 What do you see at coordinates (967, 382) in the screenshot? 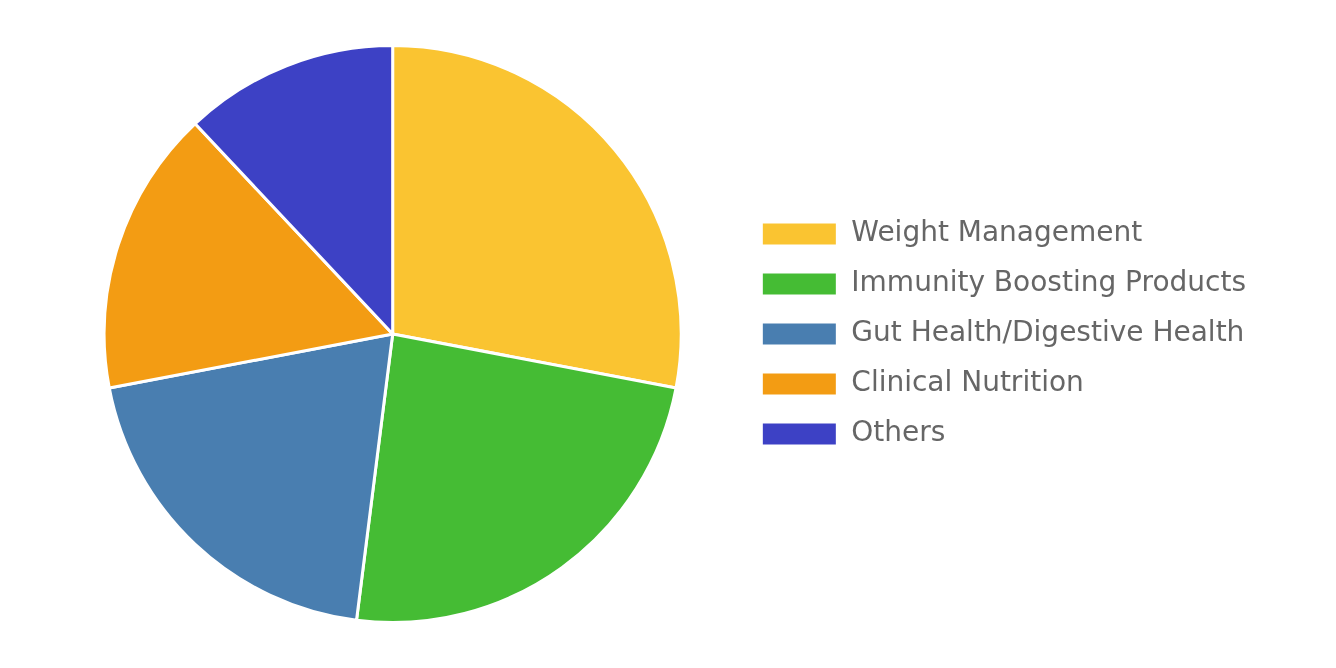
I see `legend-label: Clinical Nutrition` at bounding box center [967, 382].